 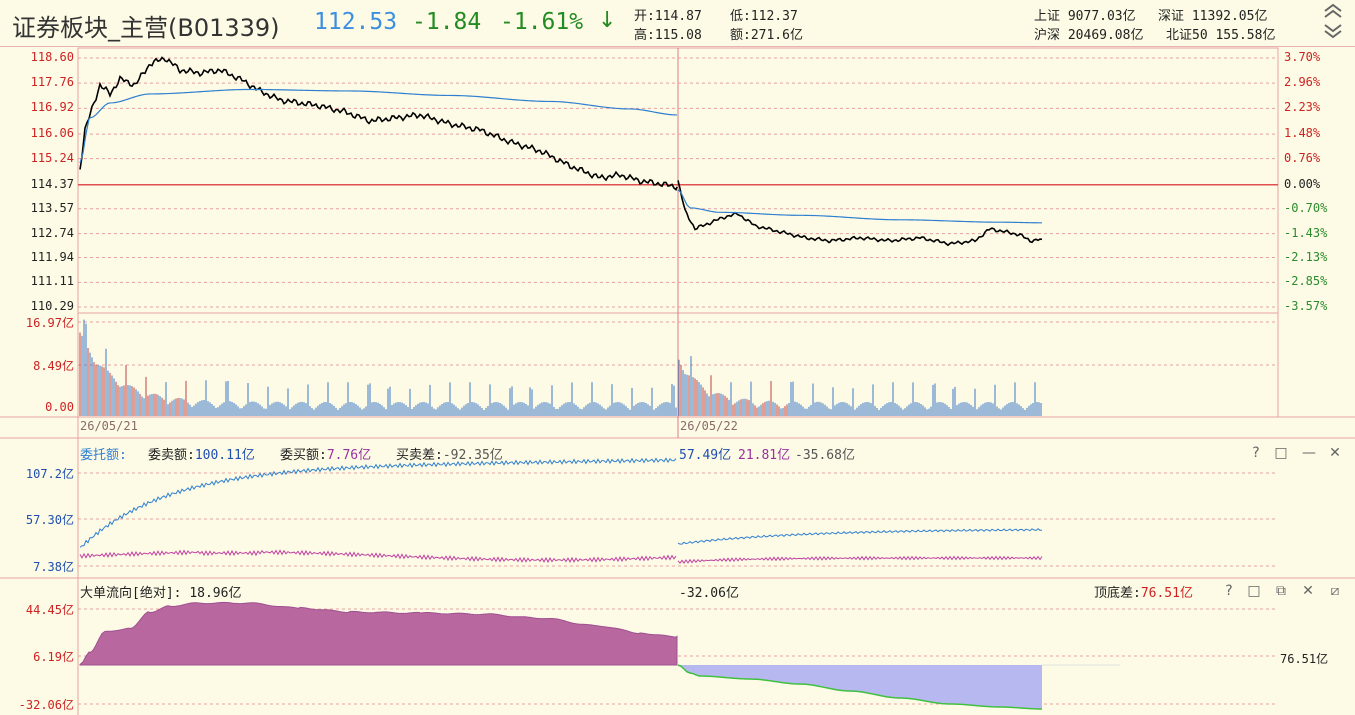 What do you see at coordinates (1302, 82) in the screenshot?
I see `pct-tick-label: 2.96%` at bounding box center [1302, 82].